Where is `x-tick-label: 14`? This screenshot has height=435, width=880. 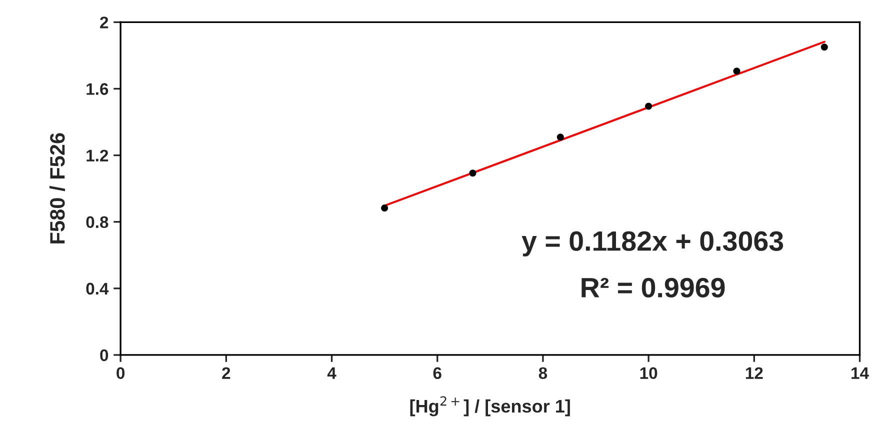 x-tick-label: 14 is located at coordinates (860, 373).